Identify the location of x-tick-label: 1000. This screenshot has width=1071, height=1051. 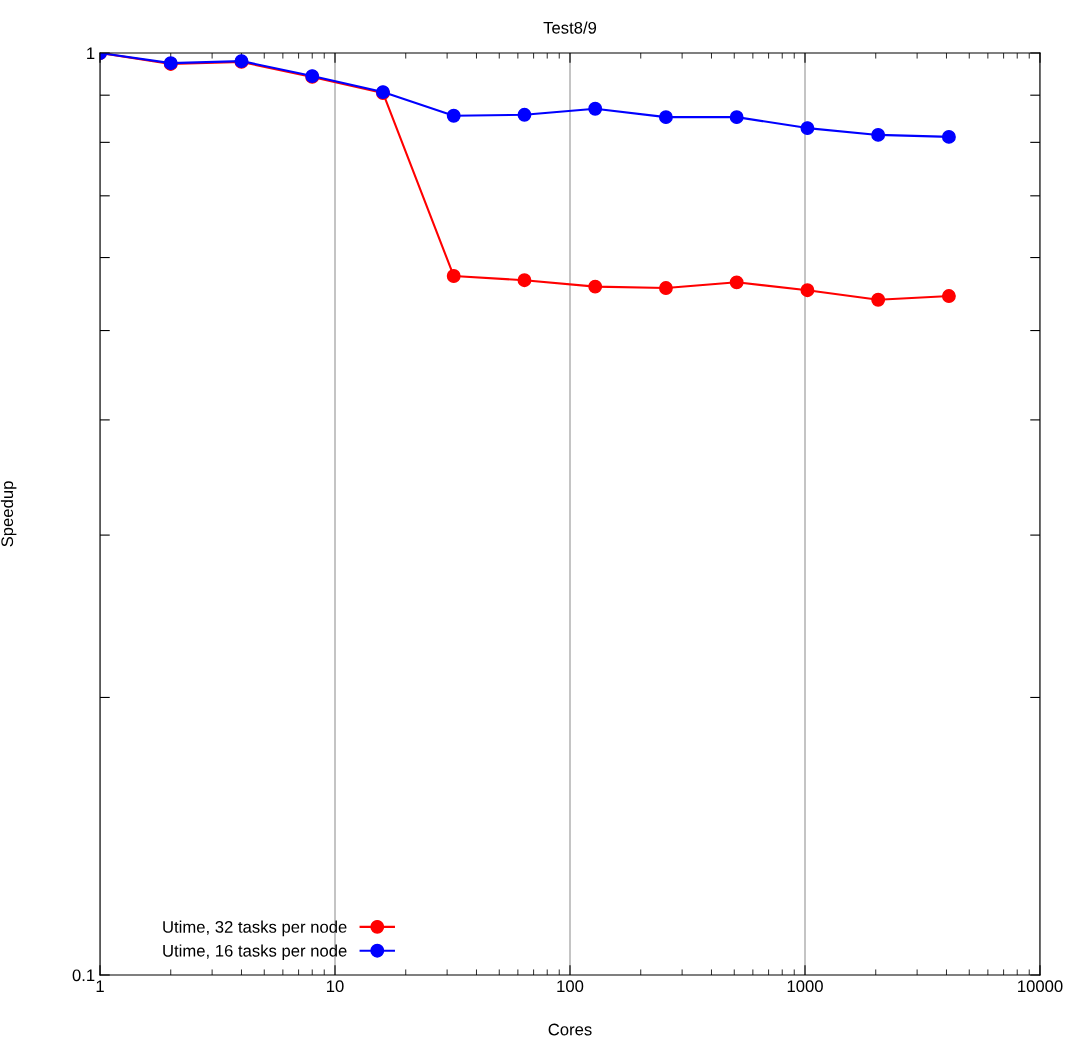
(805, 986).